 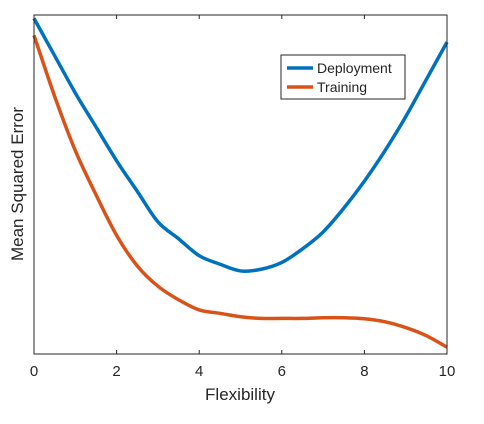 I want to click on legend: Deployment Training, so click(x=343, y=77).